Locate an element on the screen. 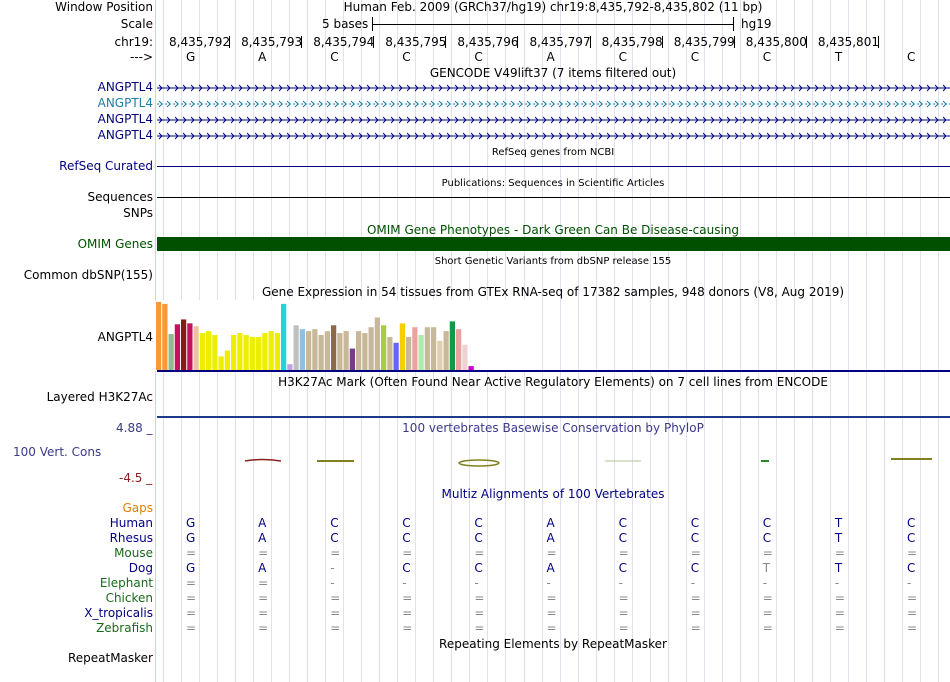 This screenshot has height=682, width=950. strand-arrow-label: ---> is located at coordinates (141, 57).